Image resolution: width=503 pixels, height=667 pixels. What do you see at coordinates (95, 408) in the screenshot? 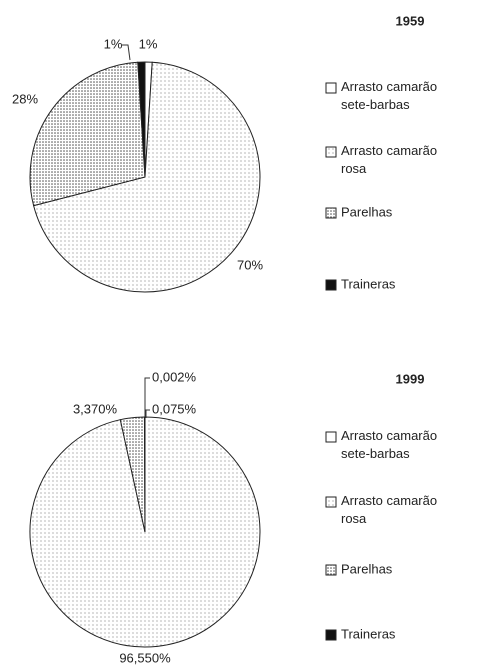
I see `slice-label: 3,370%` at bounding box center [95, 408].